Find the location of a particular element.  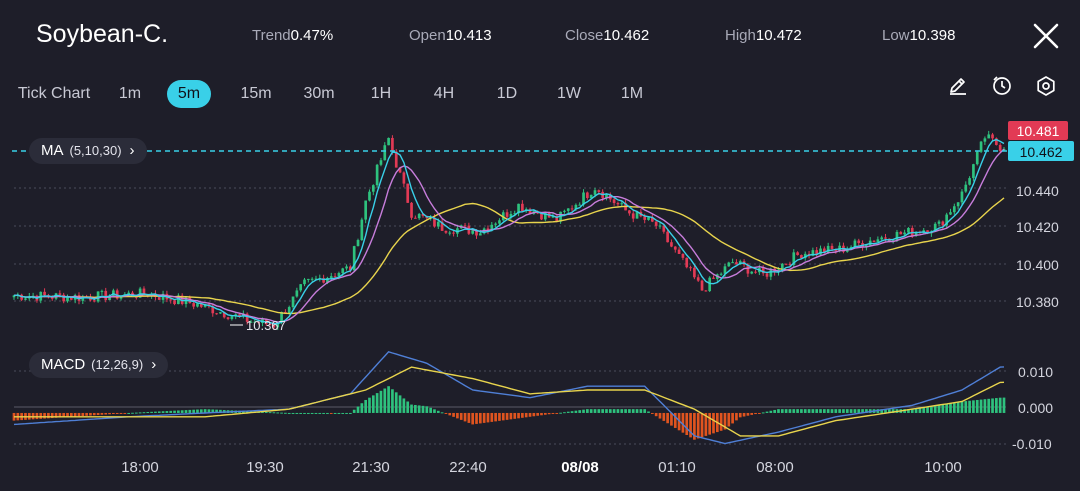

ma-indicator-pill: MA (5,10,30) › is located at coordinates (88, 151).